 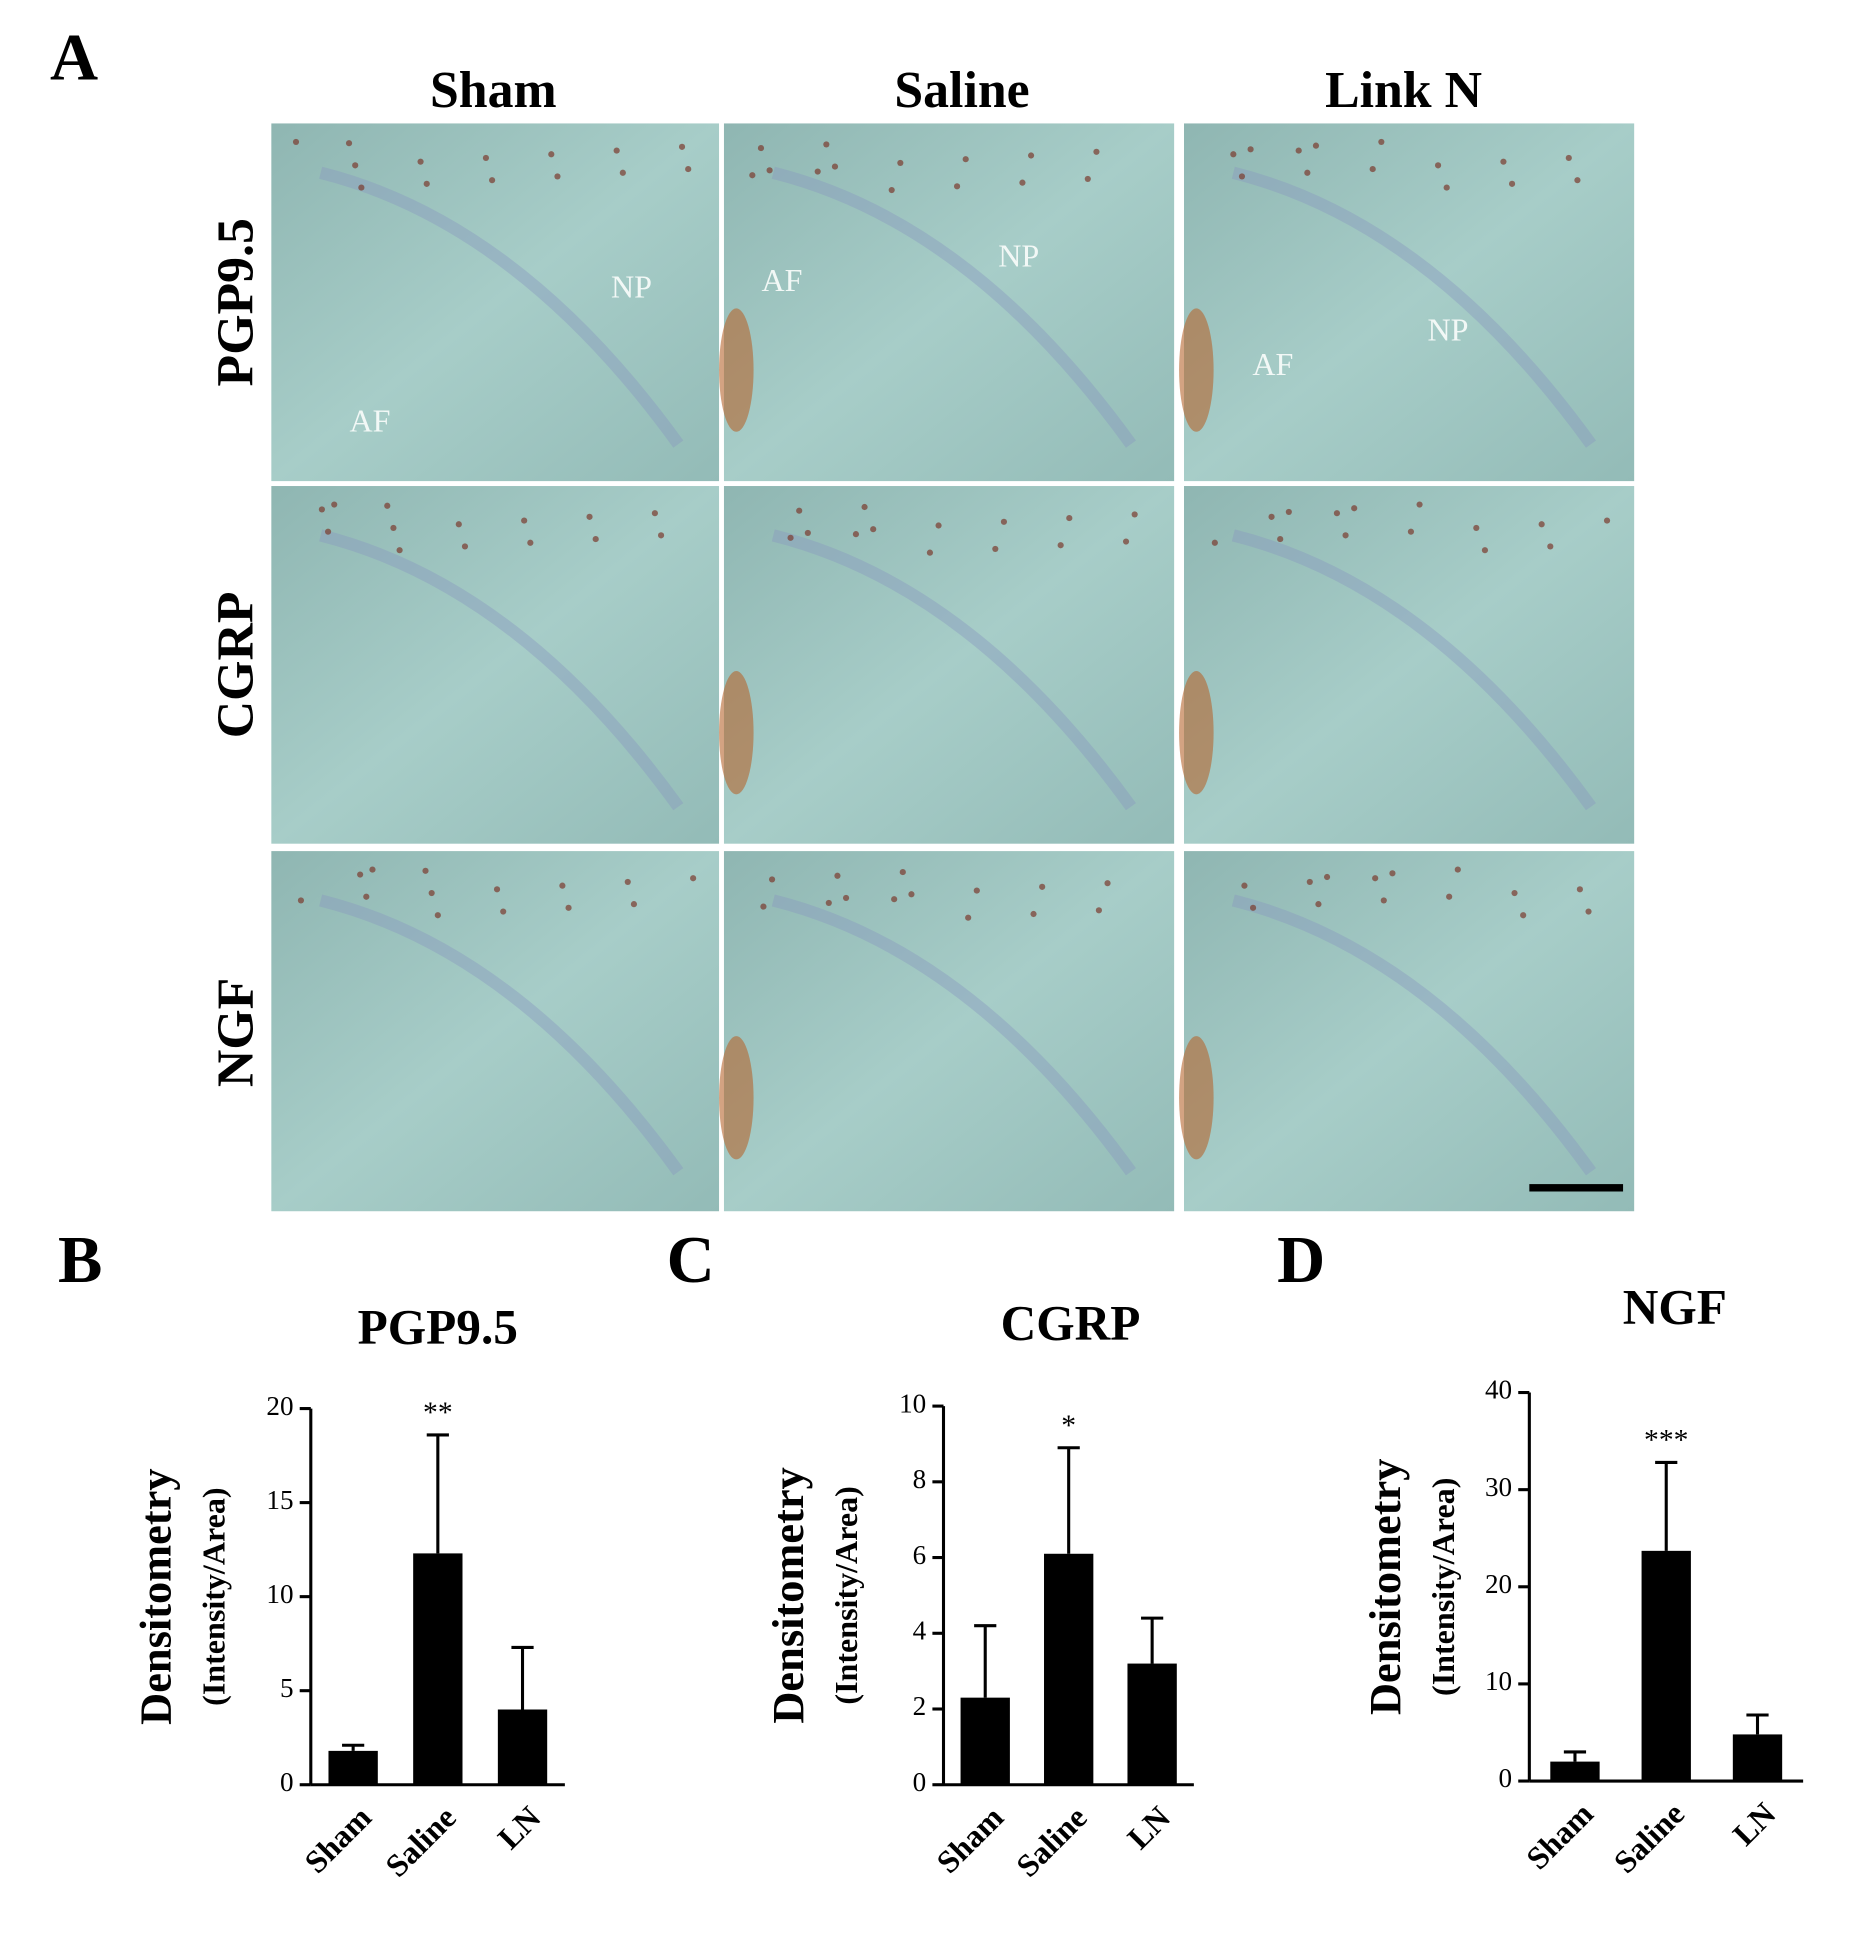 What do you see at coordinates (1068, 1426) in the screenshot?
I see `significance: *` at bounding box center [1068, 1426].